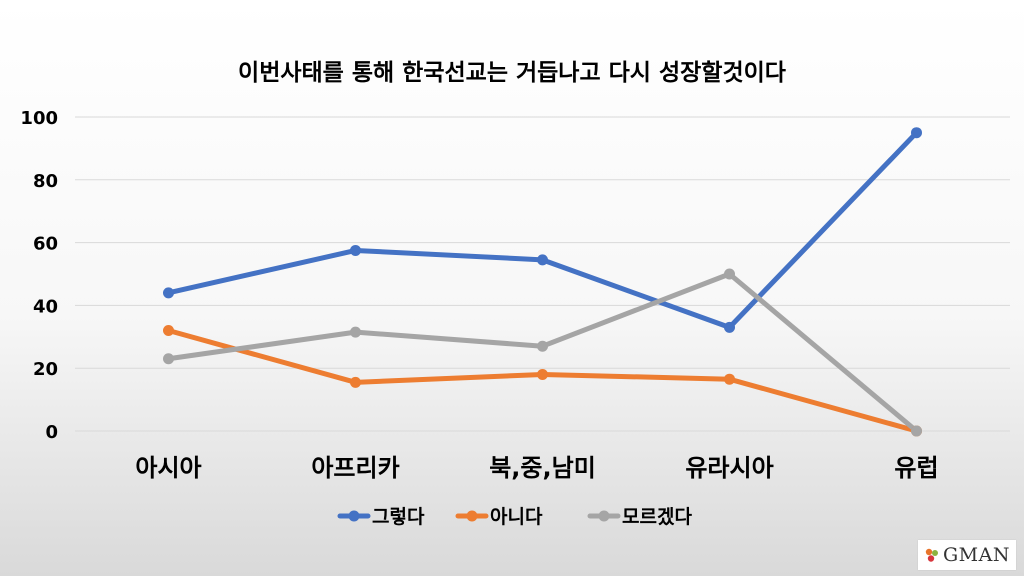 This screenshot has width=1024, height=576. Describe the element at coordinates (516, 517) in the screenshot. I see `legend-label: 아니다` at that location.